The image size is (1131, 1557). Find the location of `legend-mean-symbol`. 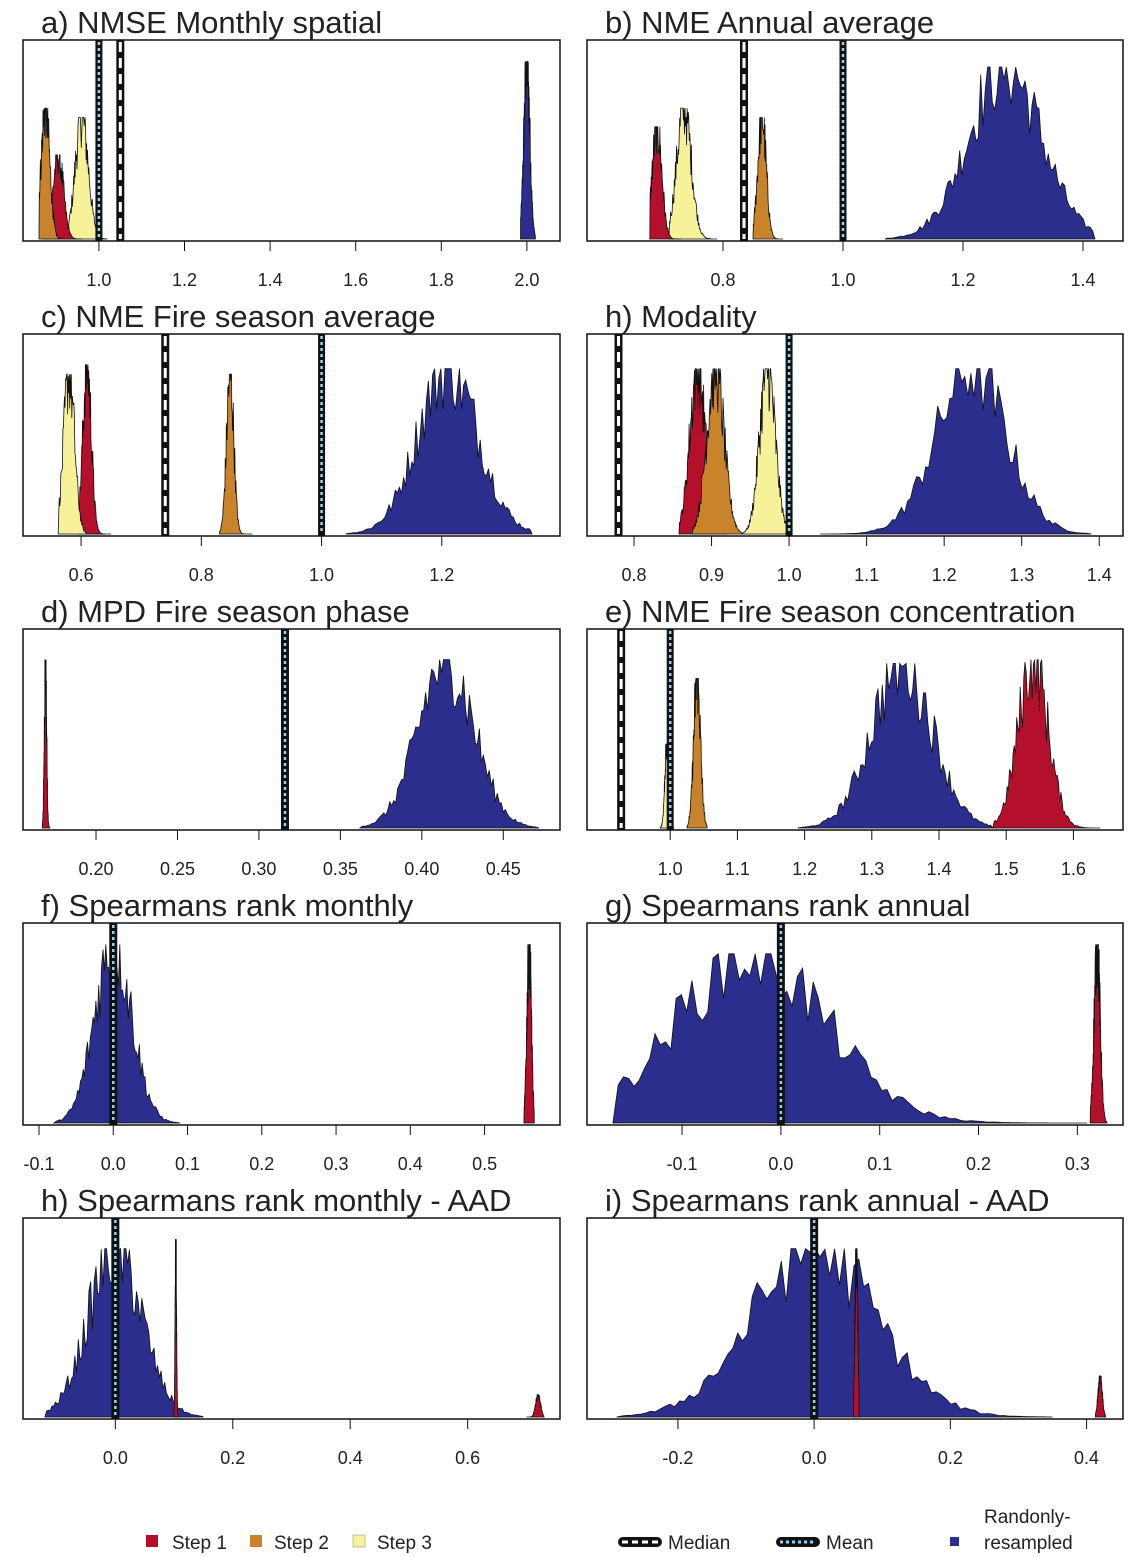

legend-mean-symbol is located at coordinates (798, 1542).